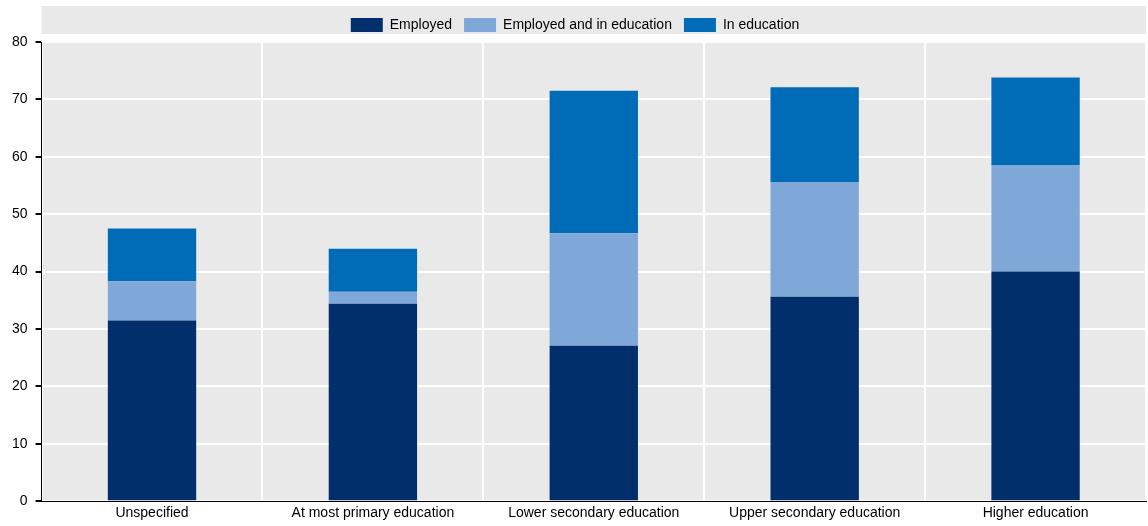 The width and height of the screenshot is (1148, 526). I want to click on legend-label: In education, so click(761, 23).